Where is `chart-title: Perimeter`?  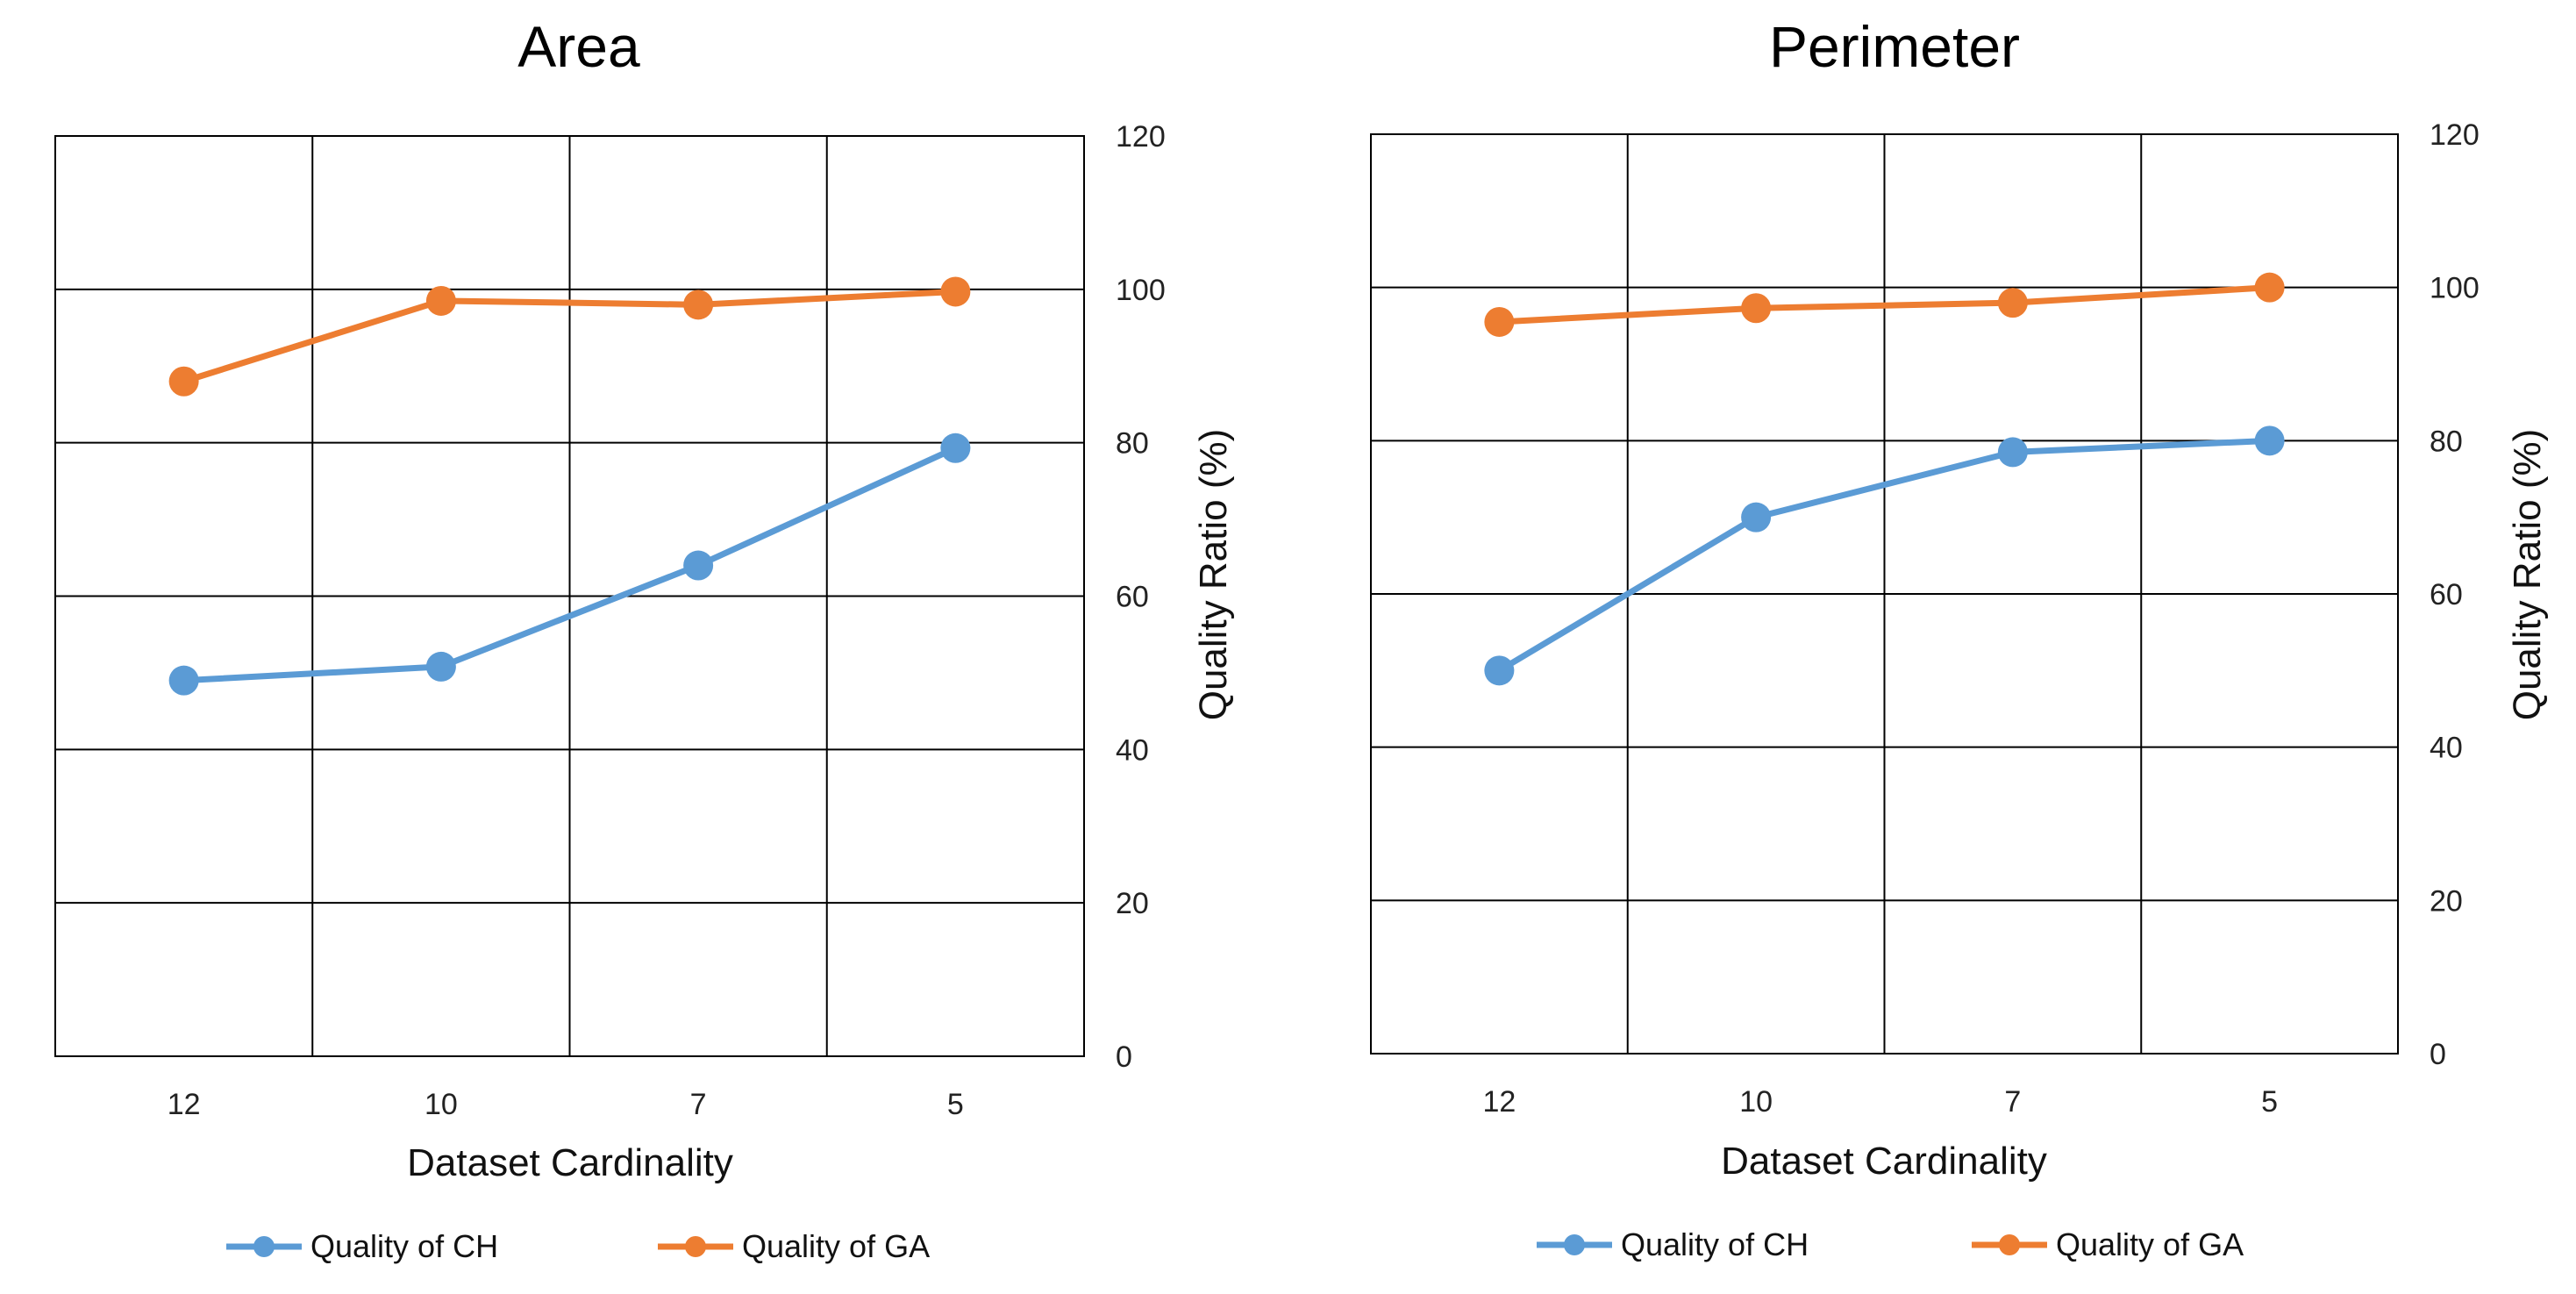 chart-title: Perimeter is located at coordinates (1895, 46).